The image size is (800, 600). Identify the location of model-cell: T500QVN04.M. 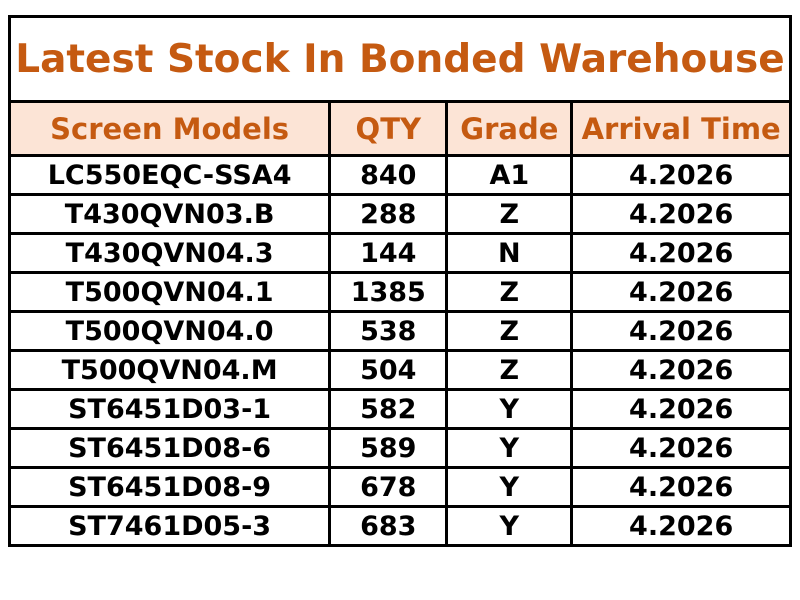
(169, 370).